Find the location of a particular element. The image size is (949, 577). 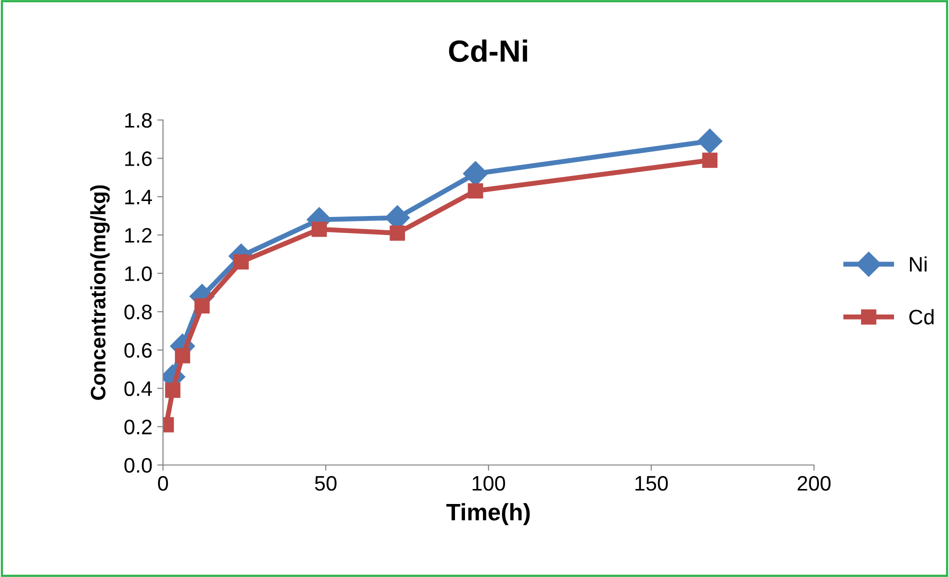

y-axis-title: Concentration(mg/kg) is located at coordinates (100, 292).